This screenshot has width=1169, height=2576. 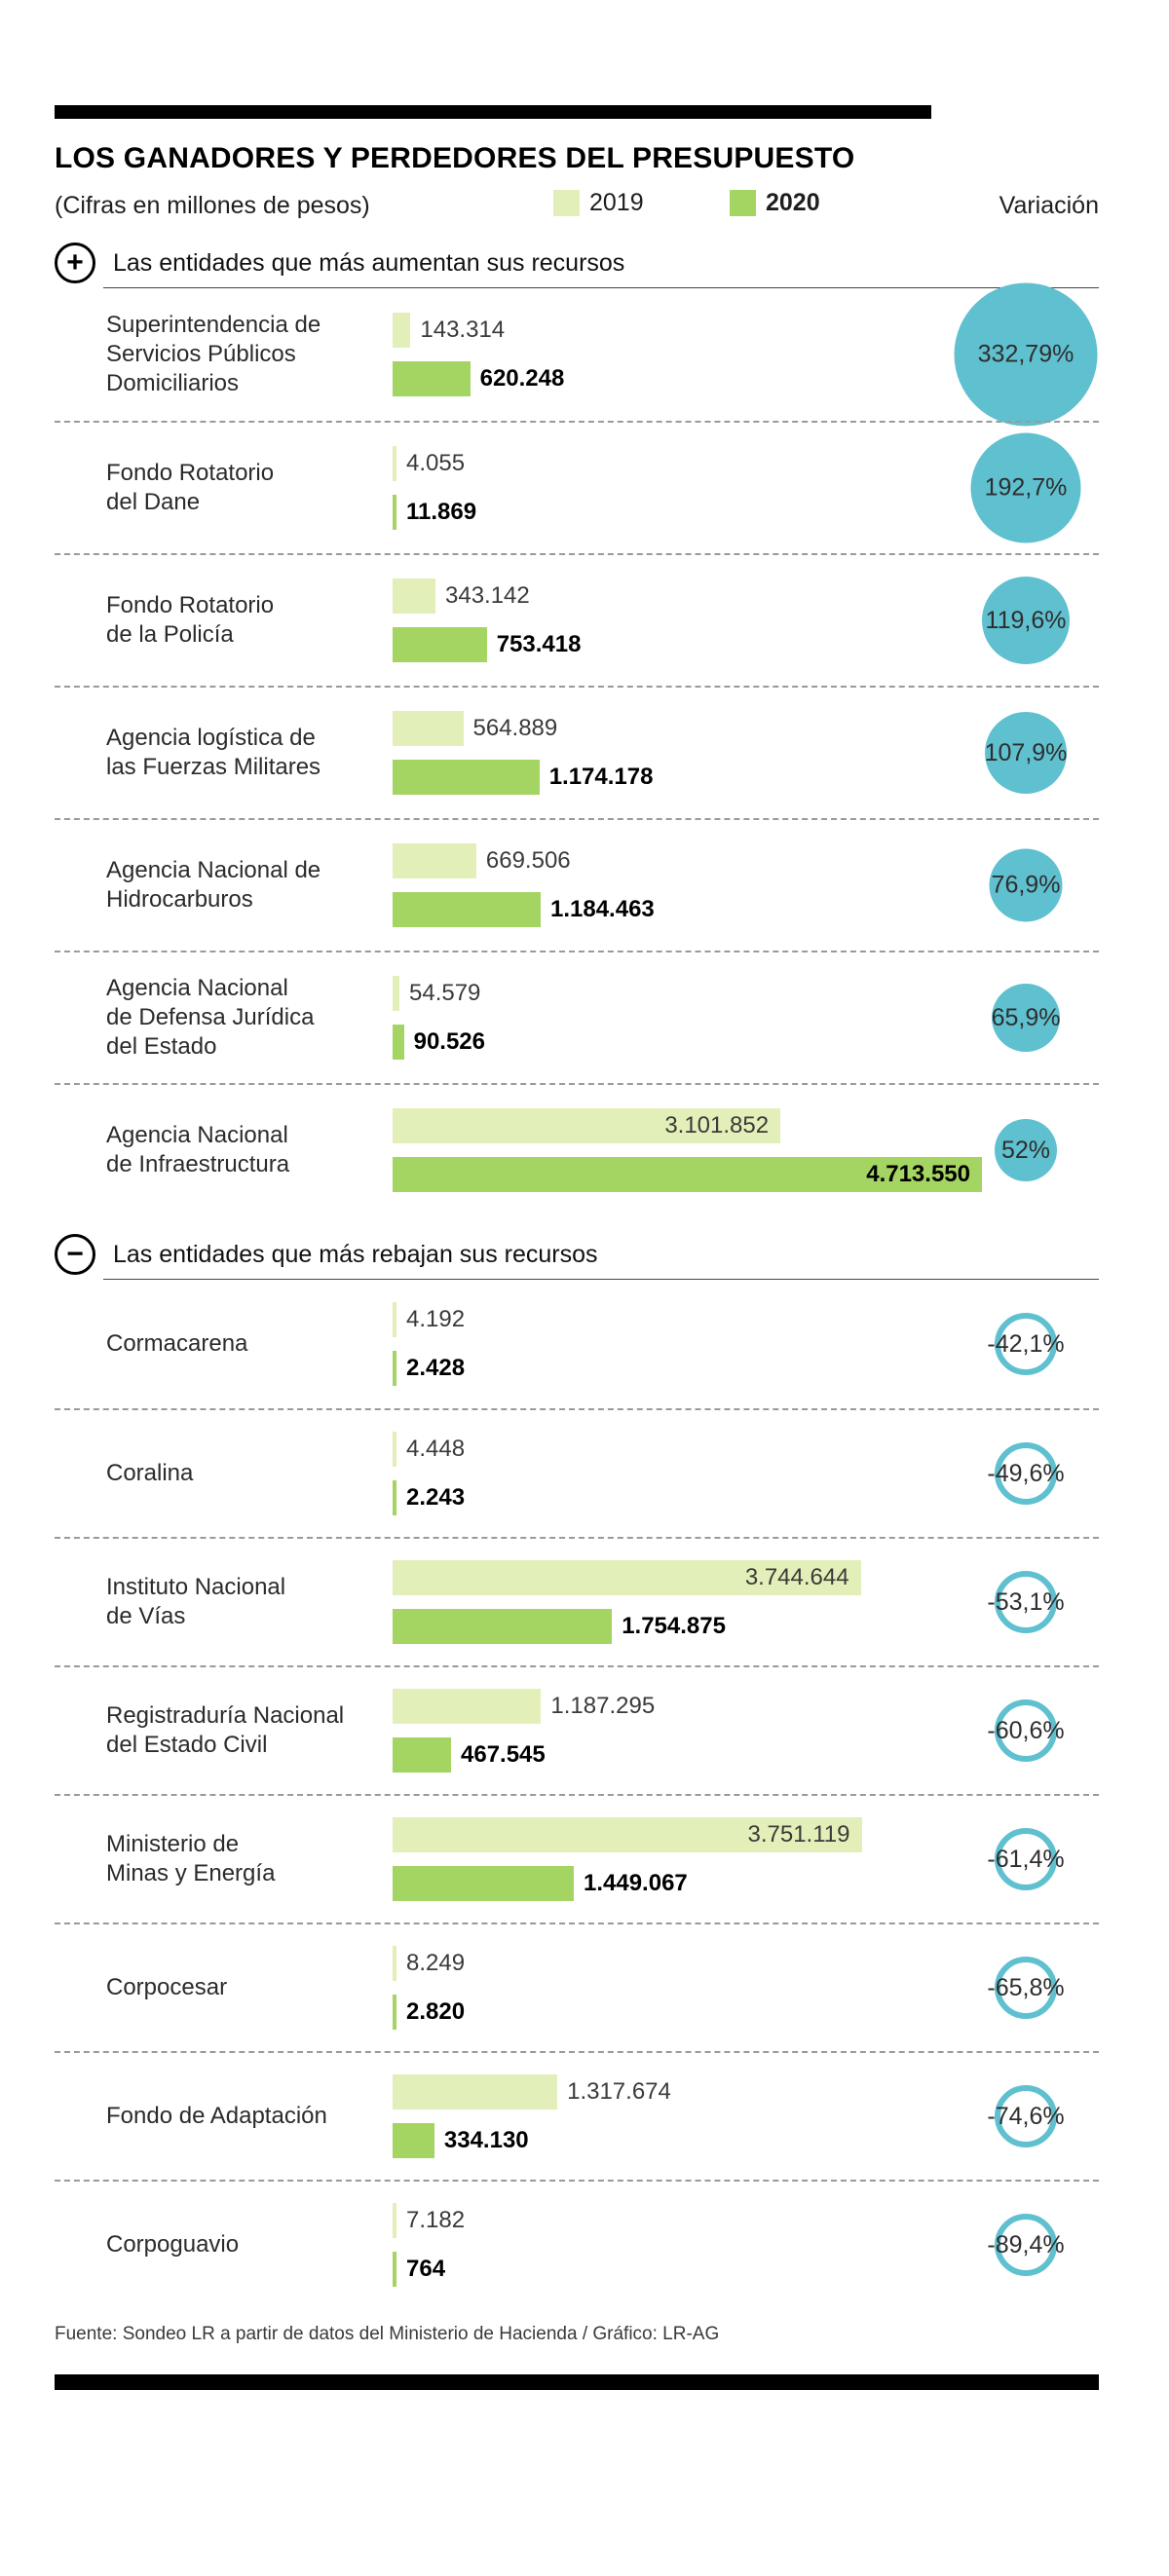 I want to click on value-label-2019: 7.182, so click(x=436, y=2220).